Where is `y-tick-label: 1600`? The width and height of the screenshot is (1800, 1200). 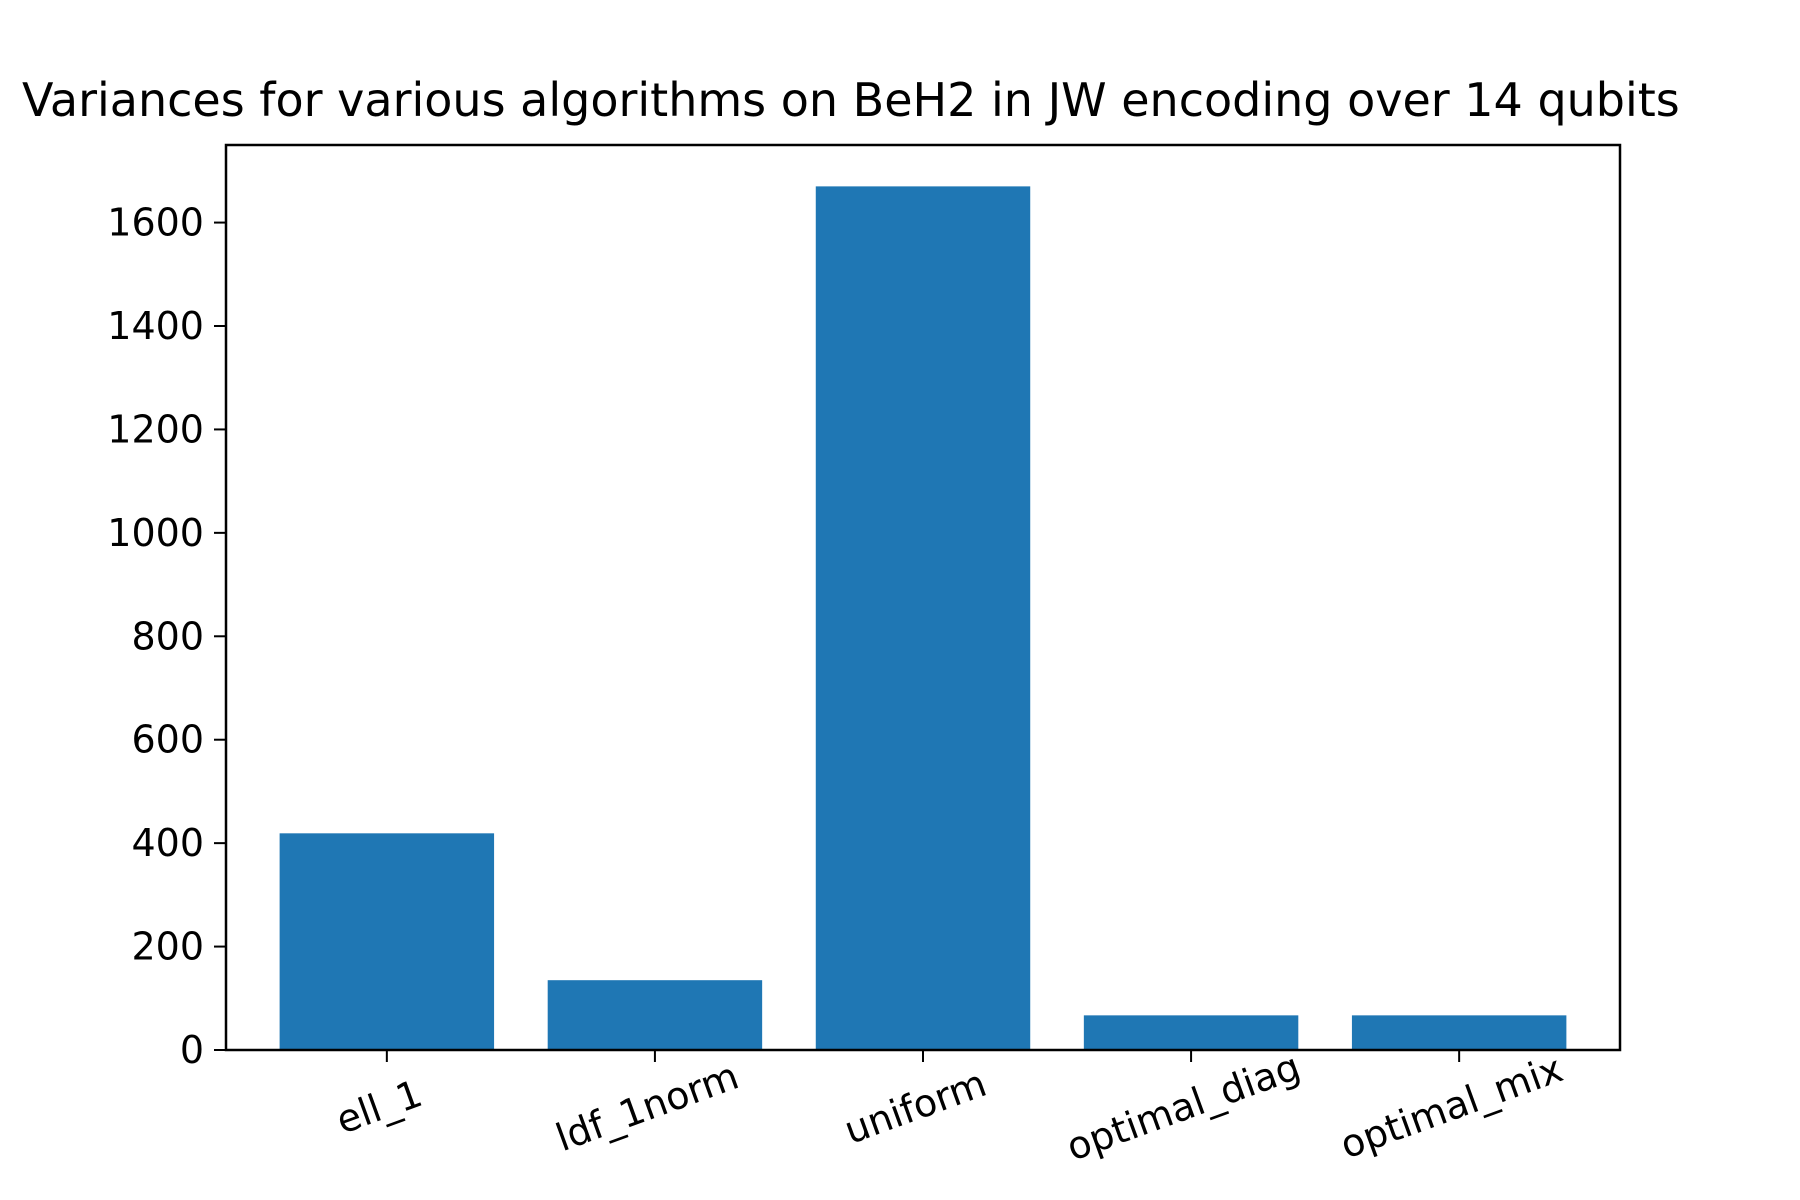
y-tick-label: 1600 is located at coordinates (155, 223).